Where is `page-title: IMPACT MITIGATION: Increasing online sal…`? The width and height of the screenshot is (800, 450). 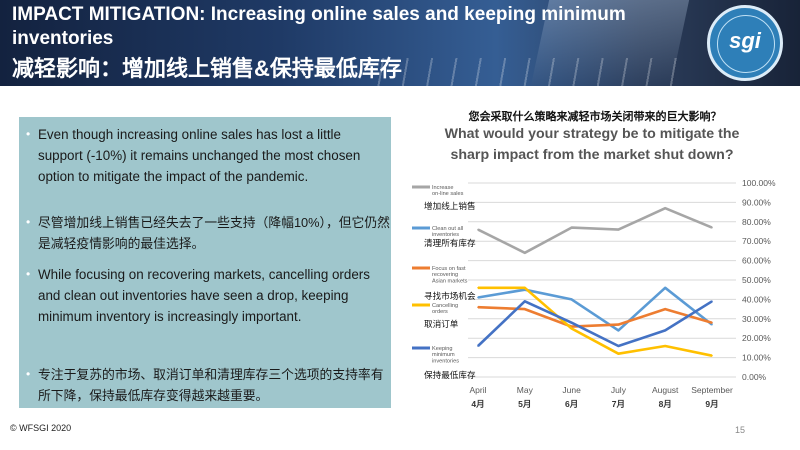
page-title: IMPACT MITIGATION: Increasing online sal… is located at coordinates (319, 26).